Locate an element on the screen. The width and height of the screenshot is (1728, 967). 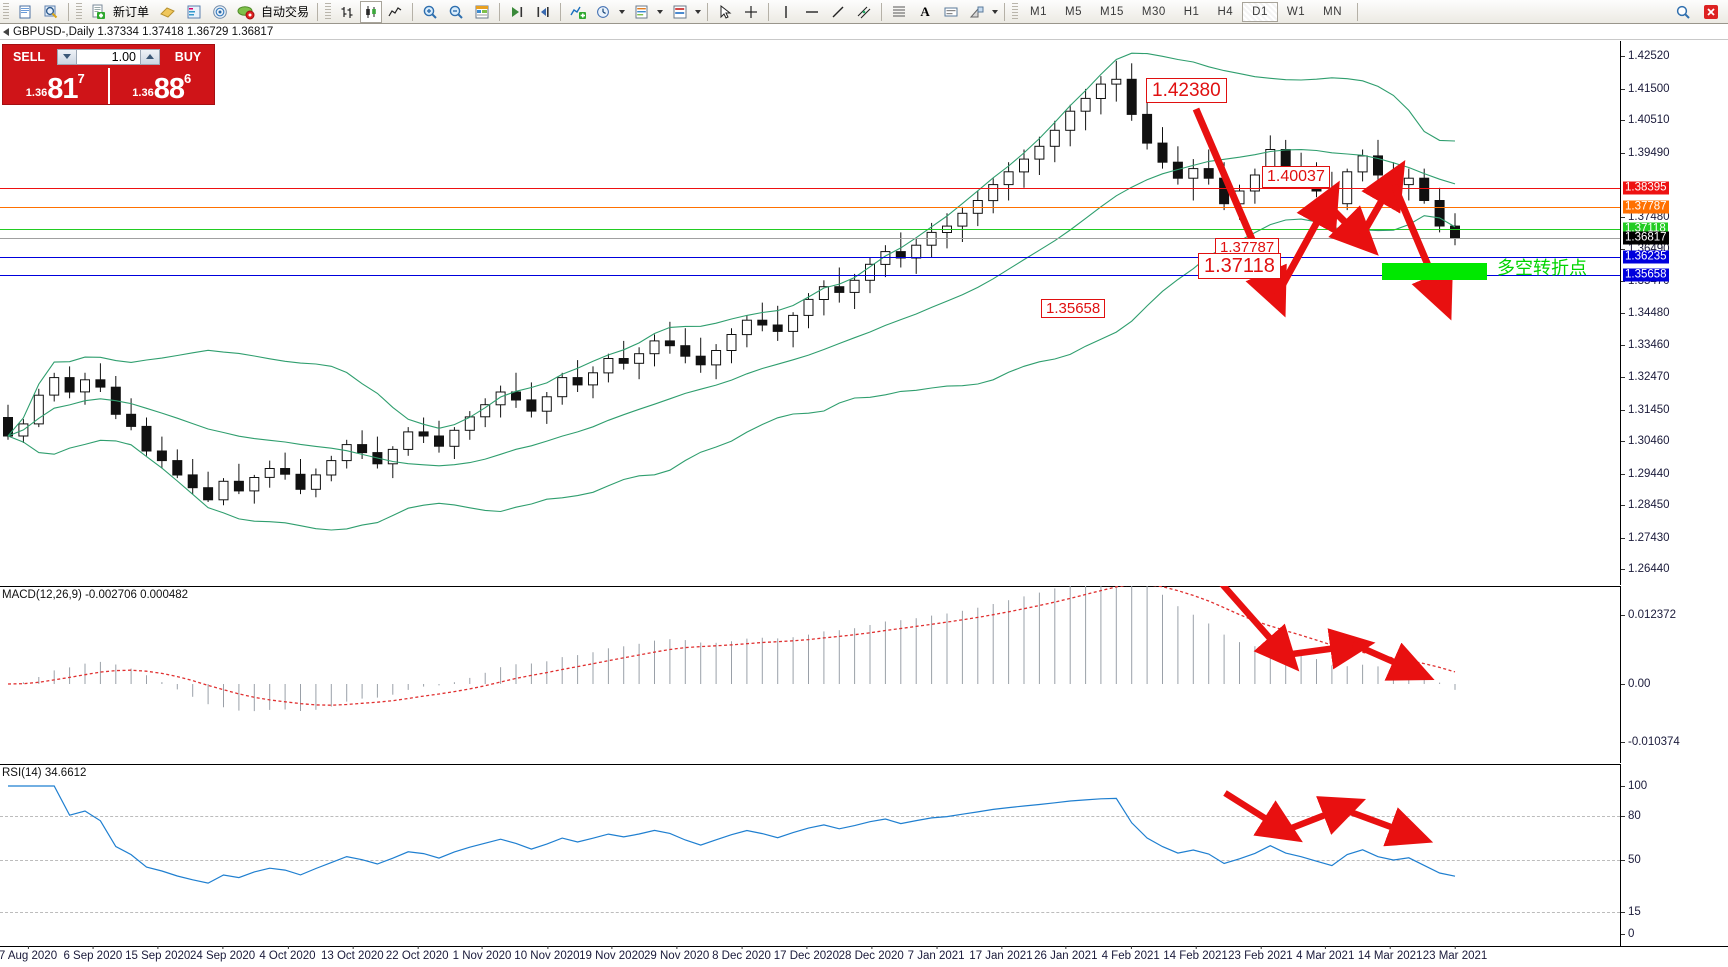
price-marker-resistance: 1.38395 is located at coordinates (1646, 188).